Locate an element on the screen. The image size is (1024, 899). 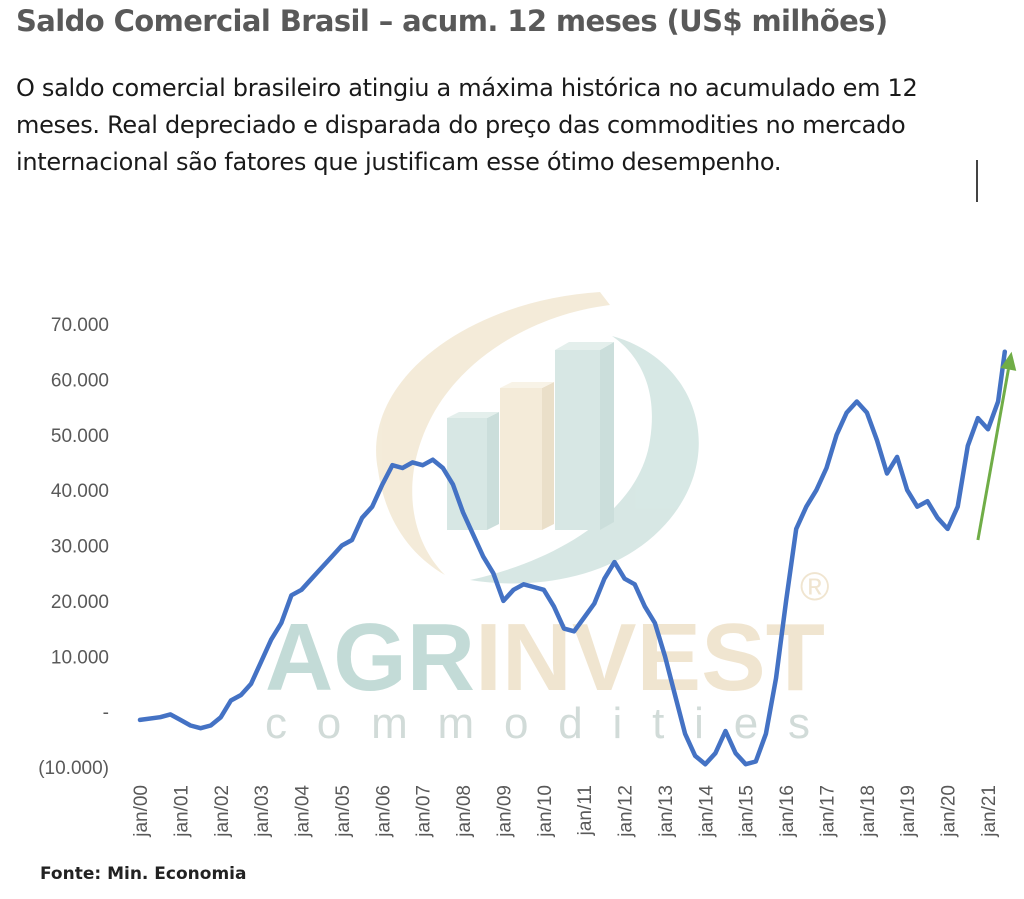
x-tick-label: jan/04 is located at coordinates (303, 811).